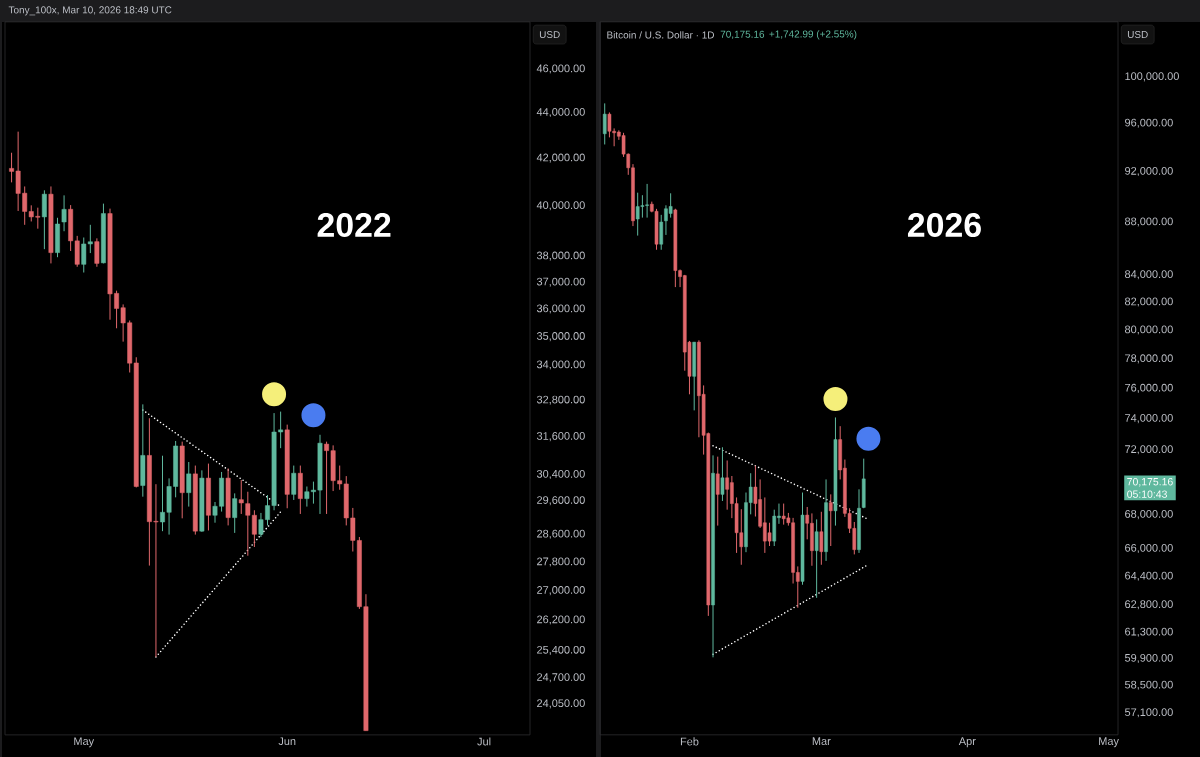 The height and width of the screenshot is (757, 1200). What do you see at coordinates (561, 620) in the screenshot?
I see `y-tick-label: 26,200.00` at bounding box center [561, 620].